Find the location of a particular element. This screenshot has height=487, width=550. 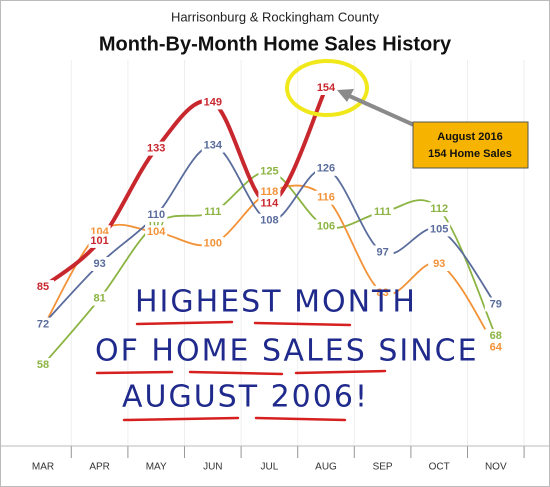

data-label: 110 is located at coordinates (156, 215).